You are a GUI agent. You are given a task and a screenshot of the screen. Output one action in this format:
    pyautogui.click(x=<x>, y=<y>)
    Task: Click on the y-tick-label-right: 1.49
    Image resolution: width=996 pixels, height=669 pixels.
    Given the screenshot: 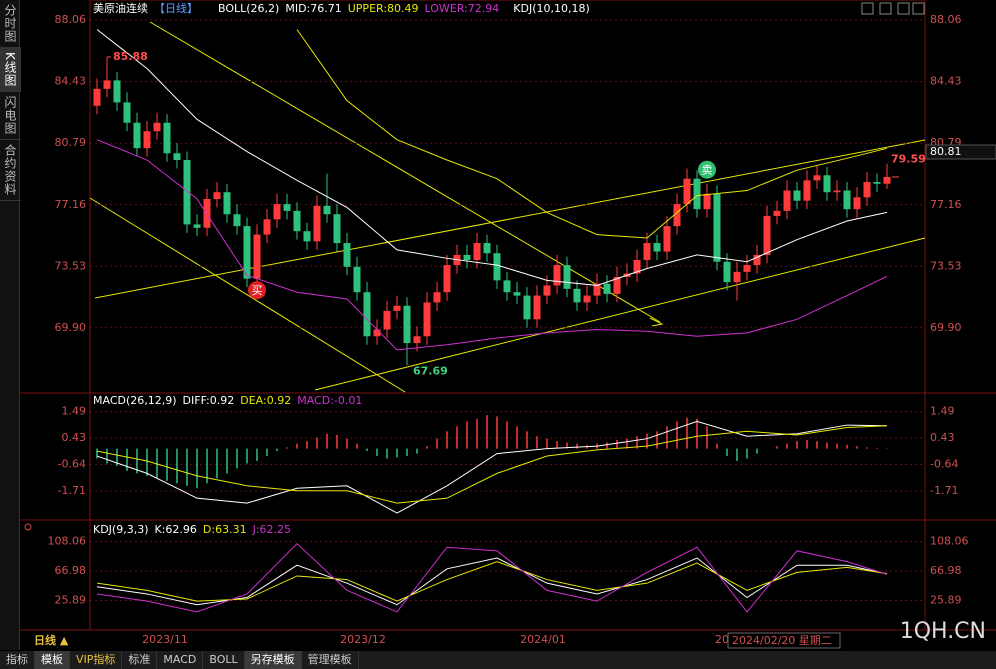 What is the action you would take?
    pyautogui.click(x=942, y=411)
    